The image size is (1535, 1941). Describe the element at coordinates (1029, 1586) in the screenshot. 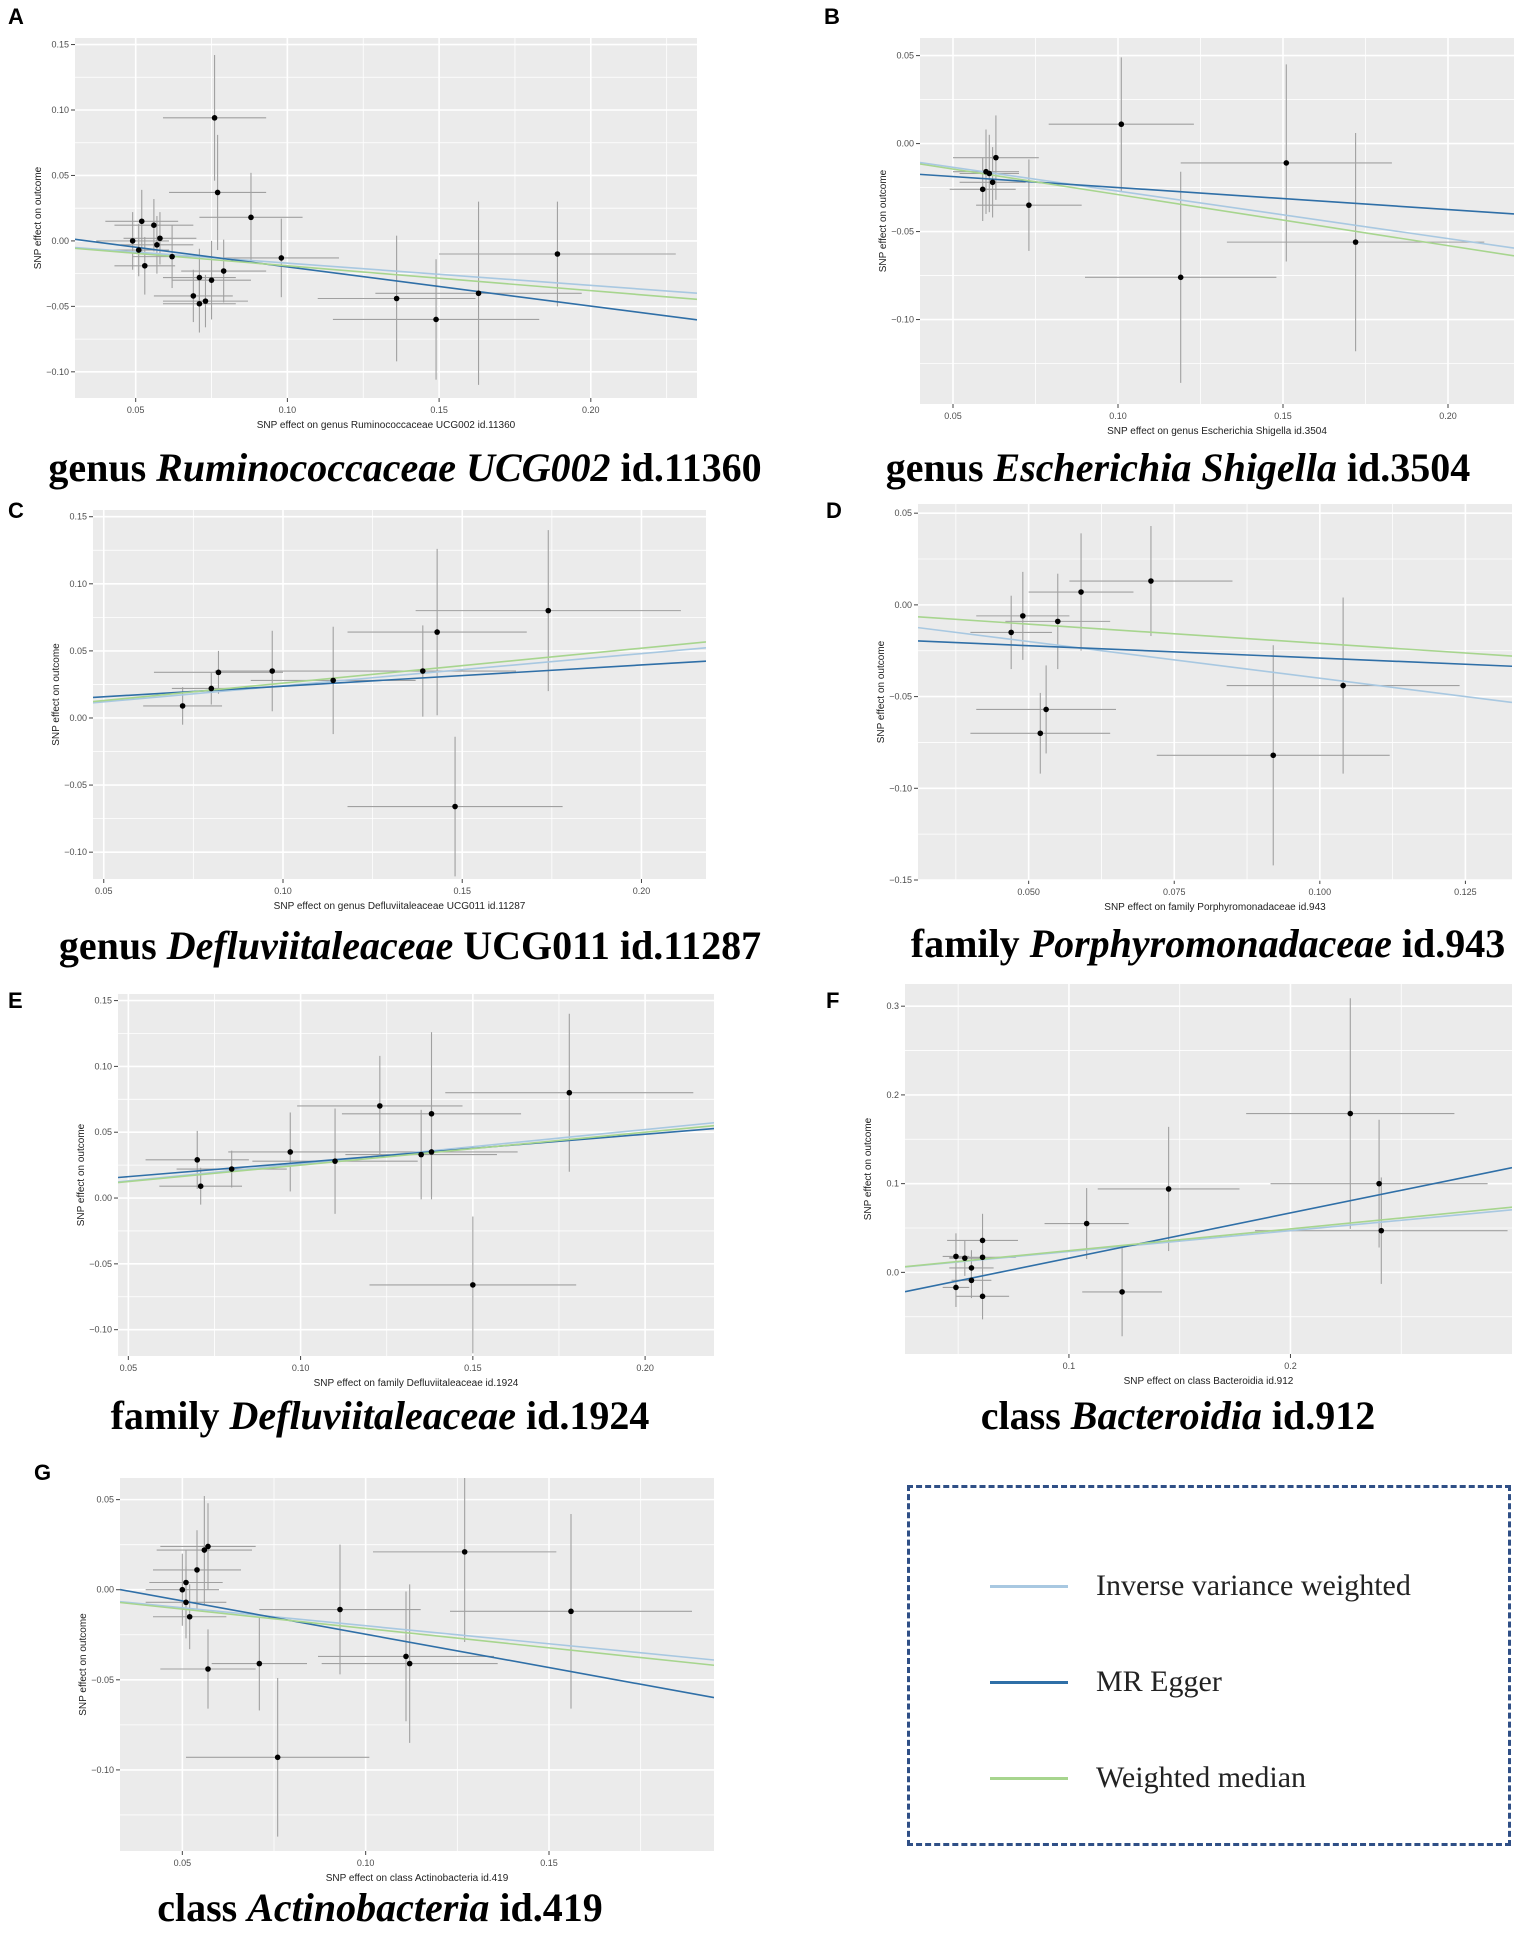

I see `legend-swatch-ivw` at that location.